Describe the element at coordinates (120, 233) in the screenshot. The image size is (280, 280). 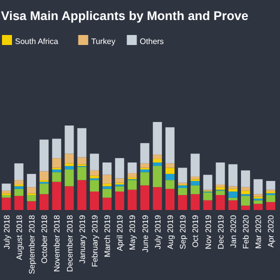
I see `x-tick-label: April 2019` at that location.